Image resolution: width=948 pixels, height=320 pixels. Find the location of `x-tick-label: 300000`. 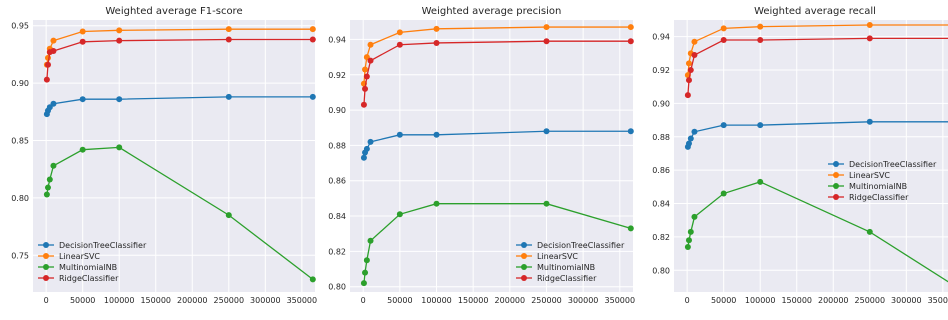

x-tick-label: 300000 is located at coordinates (265, 300).